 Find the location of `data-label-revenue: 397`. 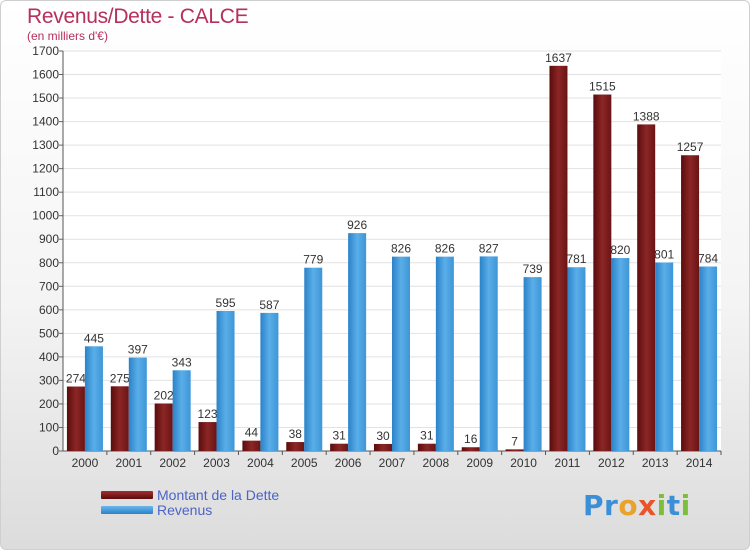

data-label-revenue: 397 is located at coordinates (138, 350).